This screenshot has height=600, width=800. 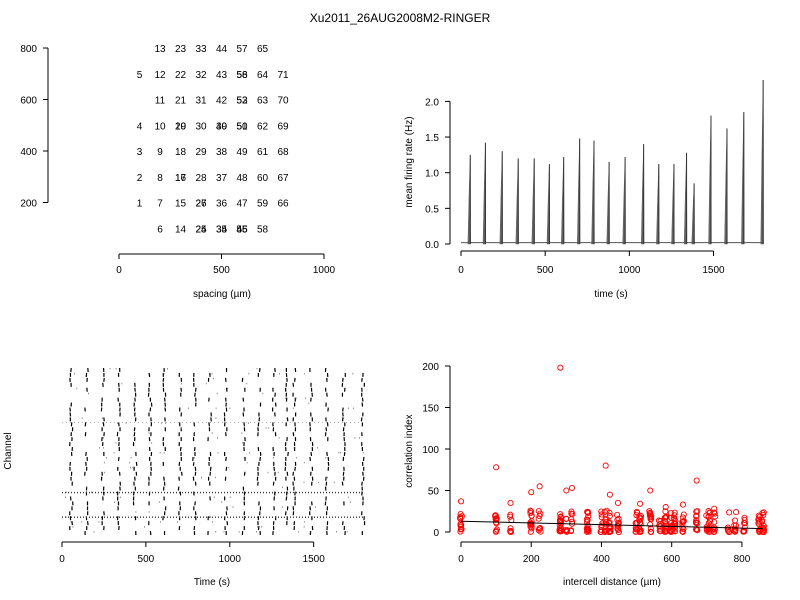 What do you see at coordinates (432, 209) in the screenshot?
I see `rate-y-tick-label: 0.5` at bounding box center [432, 209].